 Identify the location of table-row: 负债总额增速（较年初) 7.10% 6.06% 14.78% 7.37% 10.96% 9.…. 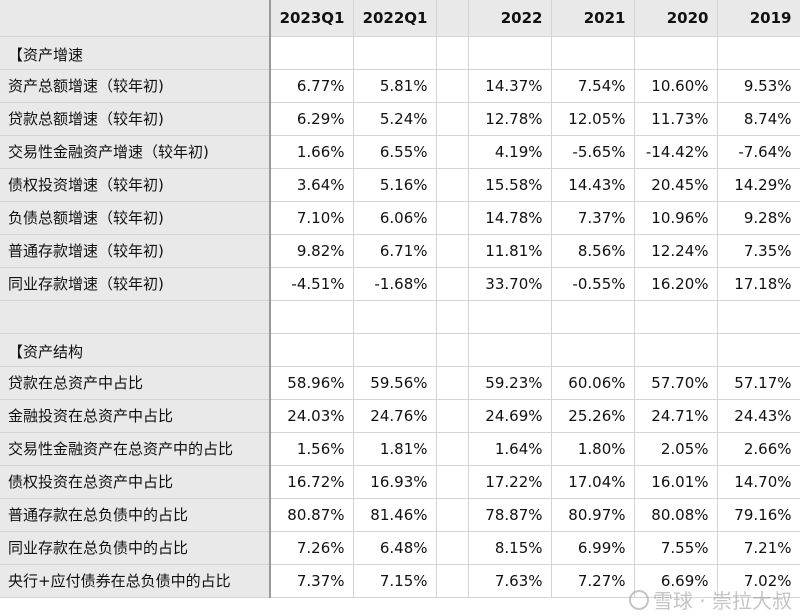
(400, 218).